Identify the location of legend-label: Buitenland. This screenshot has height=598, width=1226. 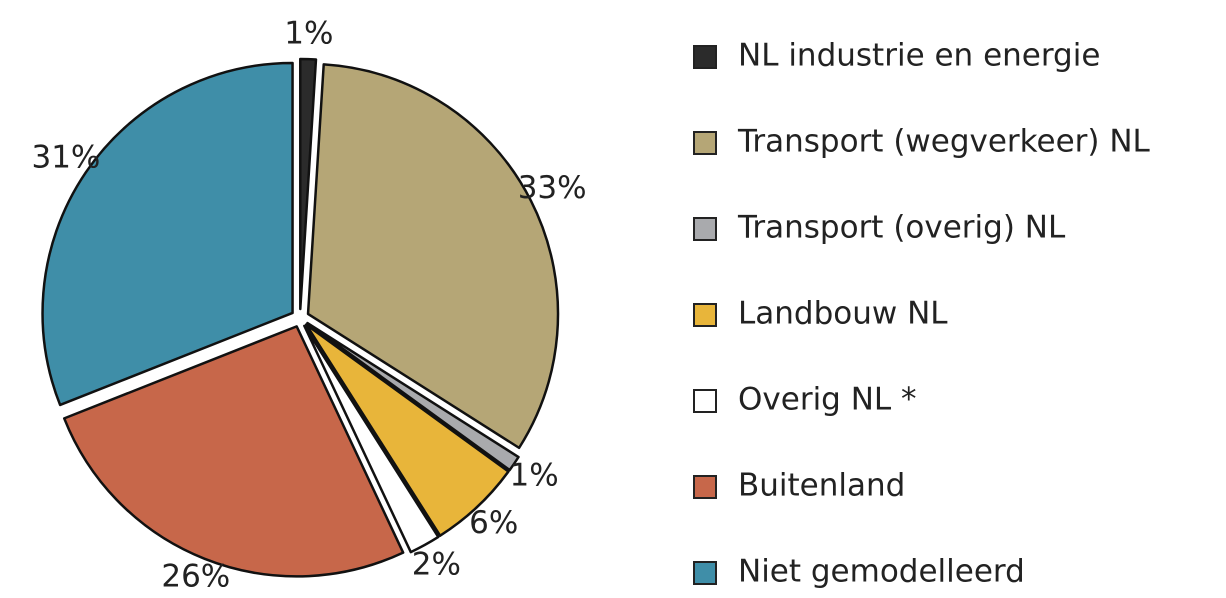
(821, 486).